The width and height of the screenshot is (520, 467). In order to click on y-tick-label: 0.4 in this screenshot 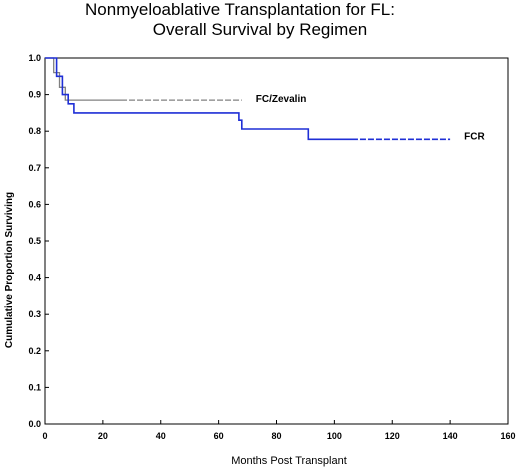, I will do `click(34, 278)`.